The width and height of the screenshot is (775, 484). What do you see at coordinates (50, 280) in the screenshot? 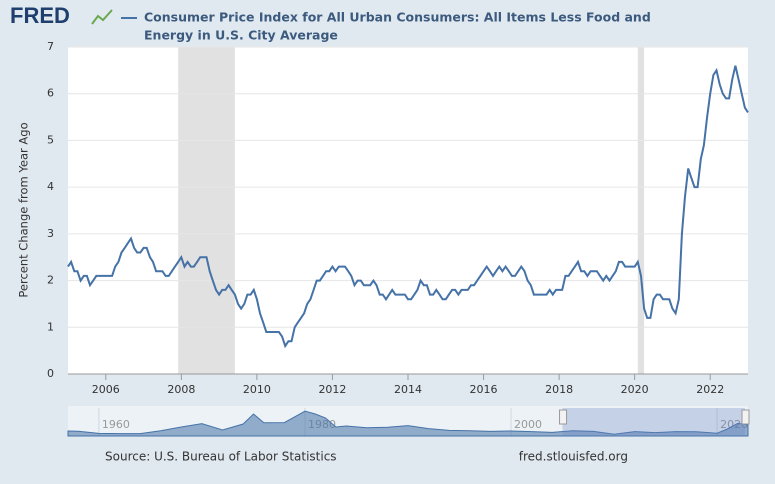
I see `y-tick-label: 2` at bounding box center [50, 280].